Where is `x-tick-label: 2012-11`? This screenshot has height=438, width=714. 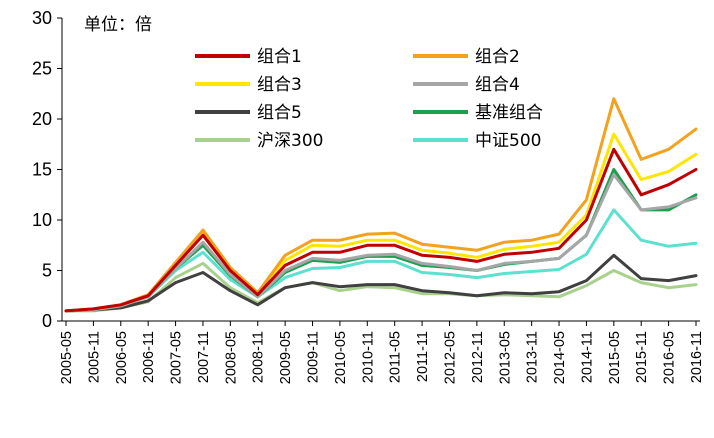
x-tick-label: 2012-11 is located at coordinates (478, 357).